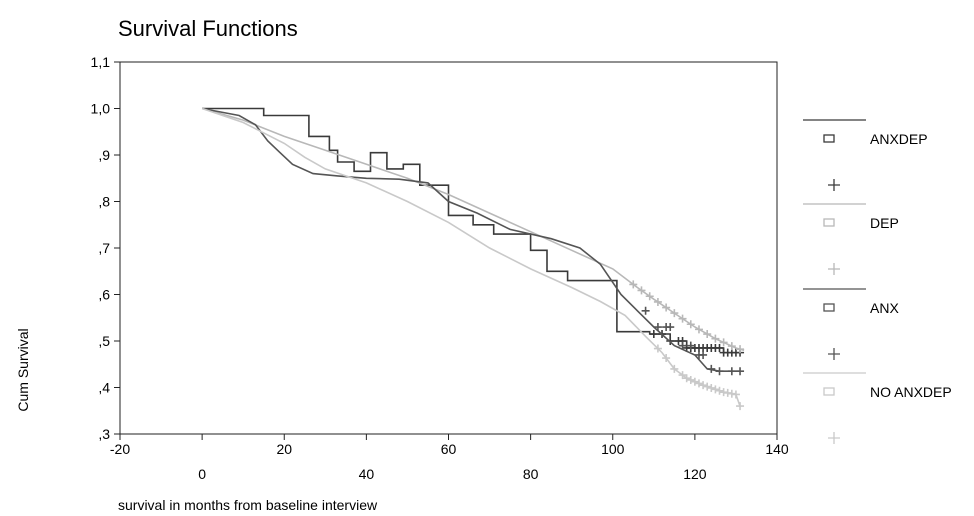 The height and width of the screenshot is (516, 974). What do you see at coordinates (23, 369) in the screenshot?
I see `y-axis-label: Cum Survival` at bounding box center [23, 369].